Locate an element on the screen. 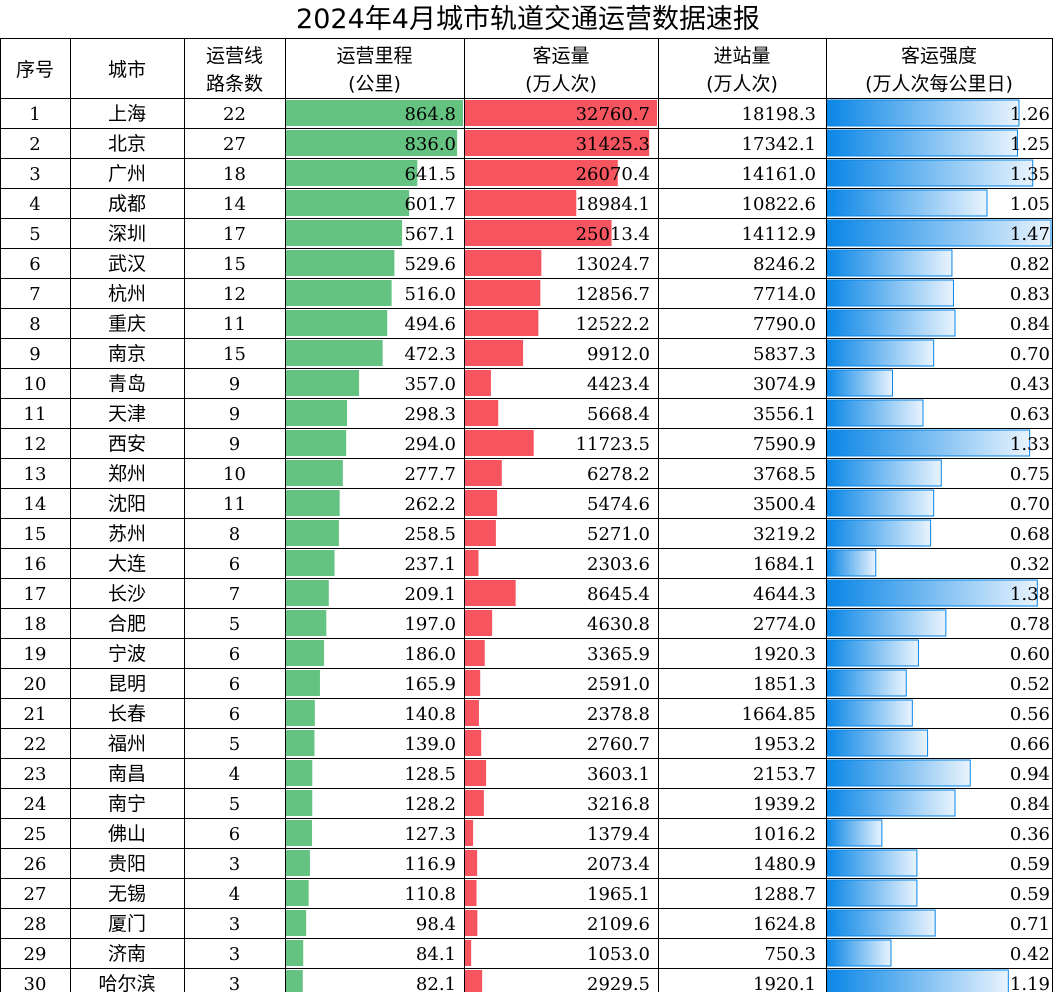  row-index: 14 is located at coordinates (35, 504).